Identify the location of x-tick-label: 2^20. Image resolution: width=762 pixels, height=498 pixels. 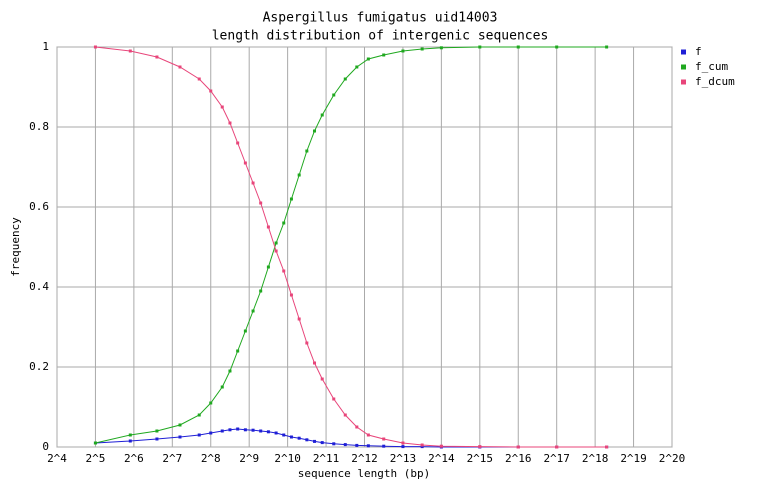
(672, 458).